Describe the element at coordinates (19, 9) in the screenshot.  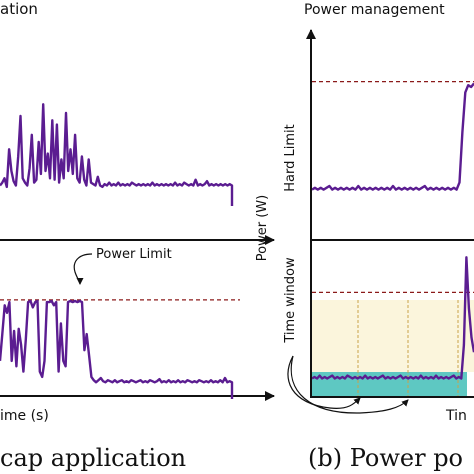
I see `left-panel-title: ation` at that location.